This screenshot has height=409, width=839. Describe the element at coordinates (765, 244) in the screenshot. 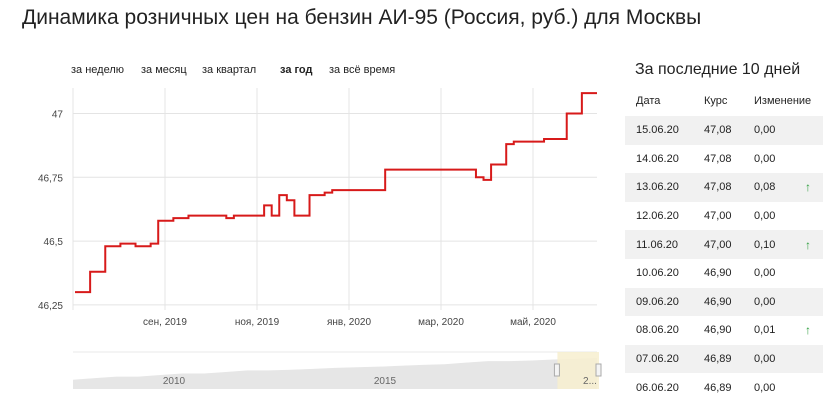

I see `row-change: 0,10` at that location.